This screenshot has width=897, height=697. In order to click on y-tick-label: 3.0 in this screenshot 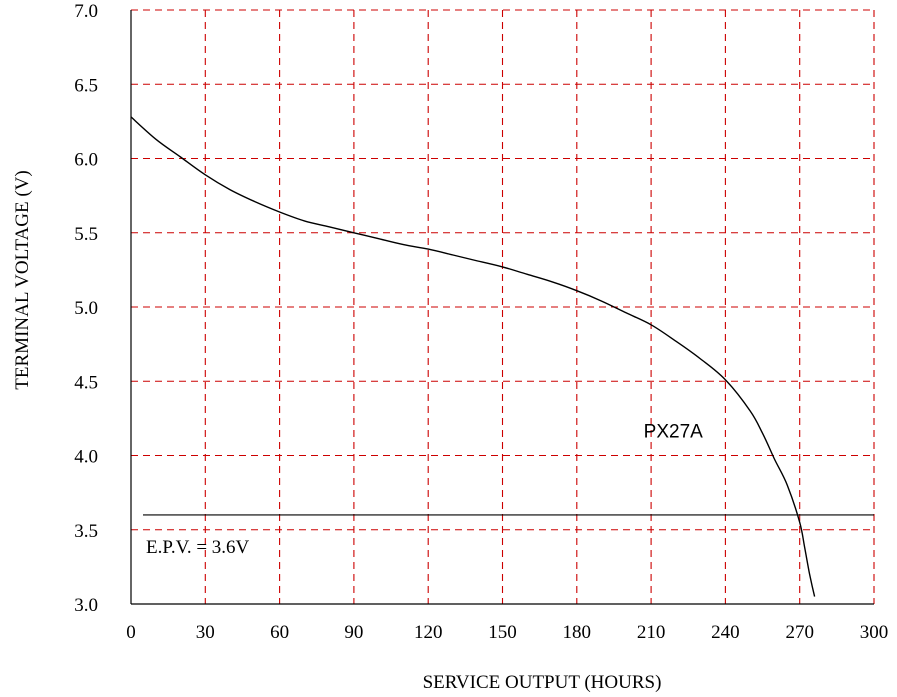, I will do `click(86, 605)`.